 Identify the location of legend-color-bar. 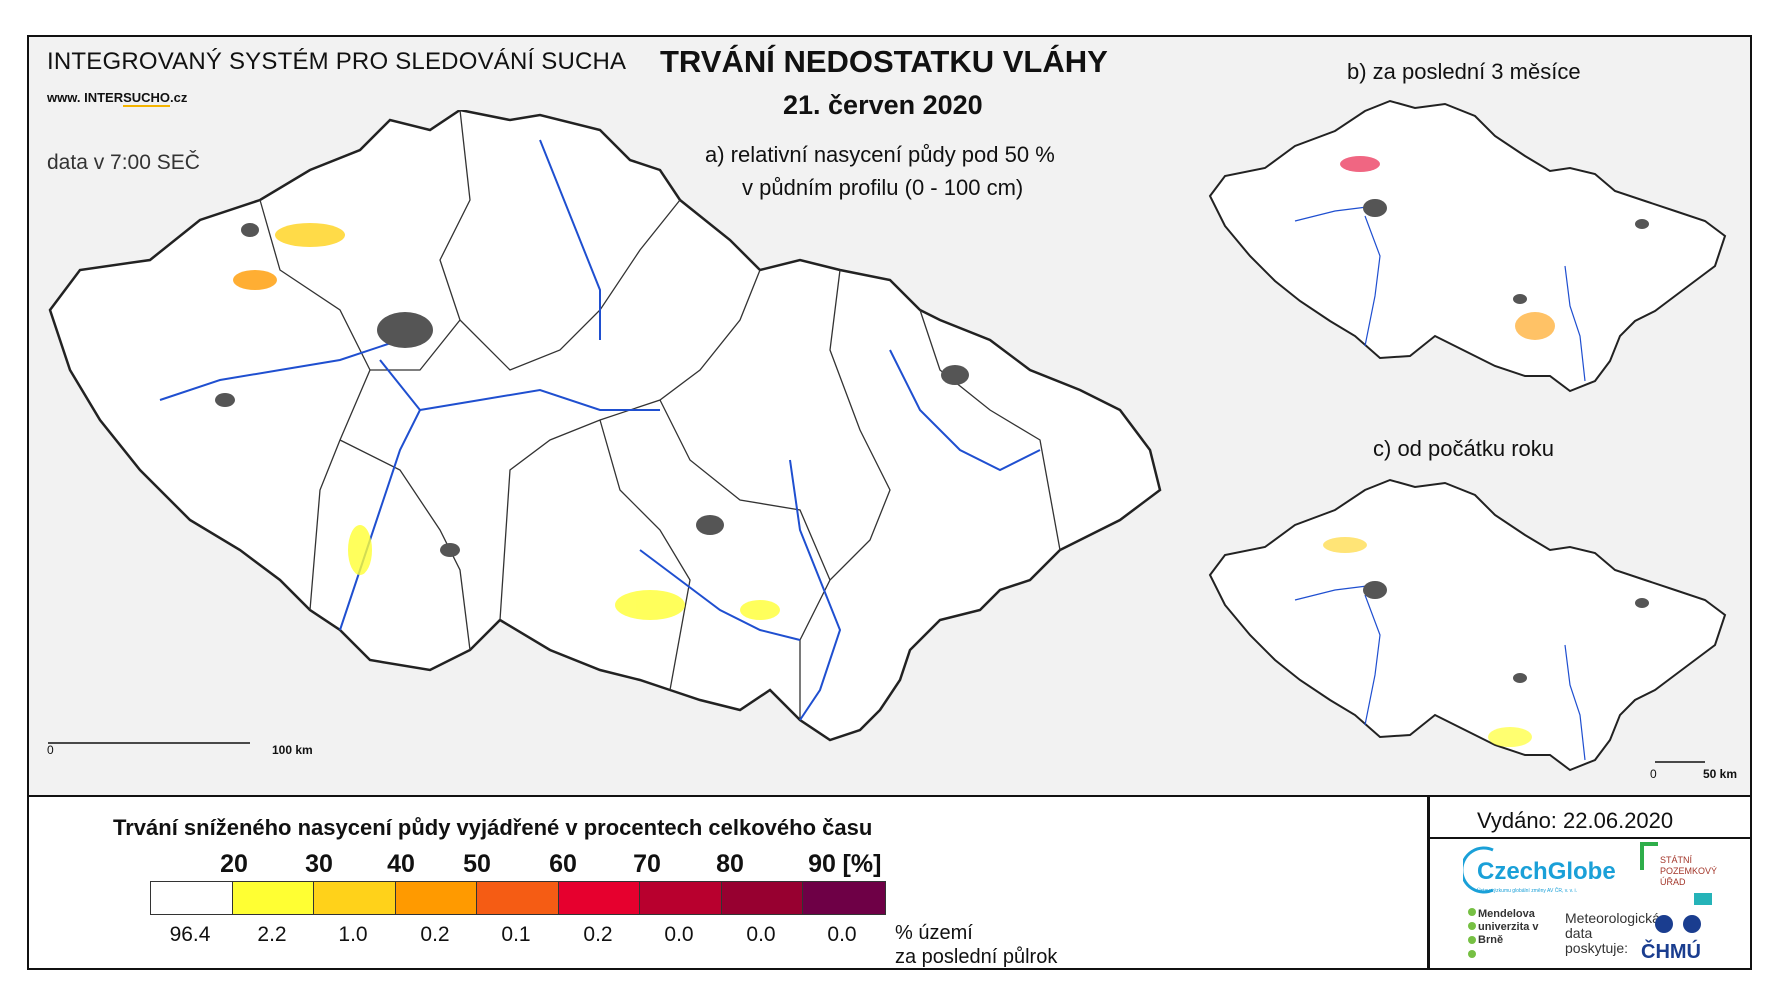
(518, 898).